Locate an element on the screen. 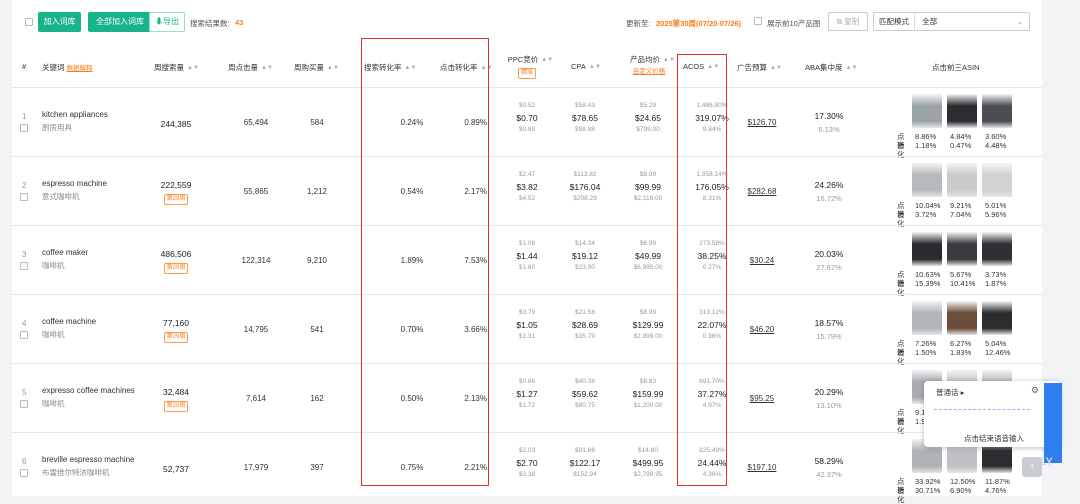  cpa-range: $40.38 $59.62 $80.75 is located at coordinates (585, 394).